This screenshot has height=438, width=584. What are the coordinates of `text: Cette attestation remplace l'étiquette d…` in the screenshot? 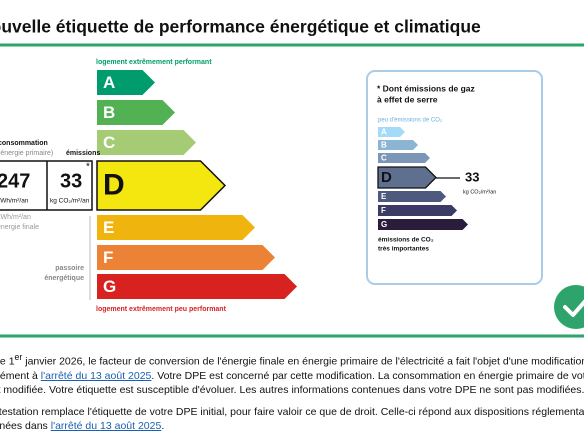 It's located at (292, 418).